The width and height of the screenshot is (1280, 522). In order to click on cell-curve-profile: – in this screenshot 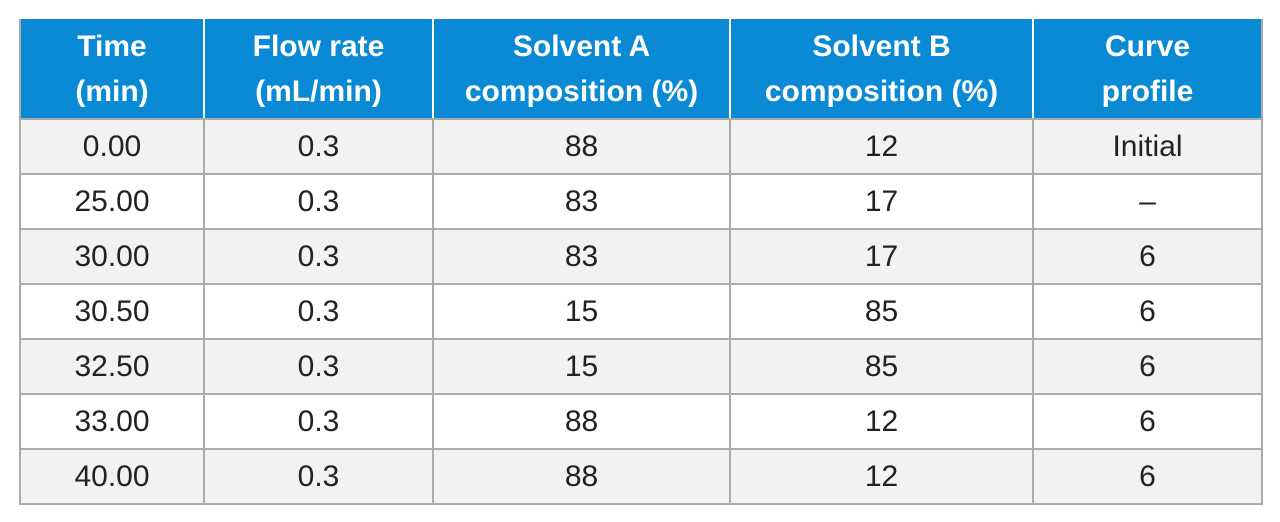, I will do `click(1147, 201)`.